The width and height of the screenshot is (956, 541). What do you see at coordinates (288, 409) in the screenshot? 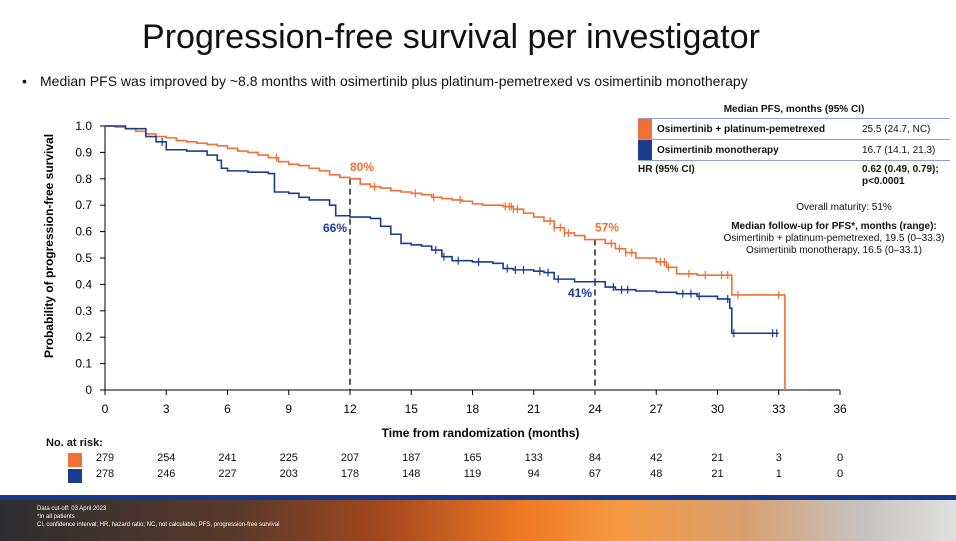
I see `x-tick-label: 9` at bounding box center [288, 409].